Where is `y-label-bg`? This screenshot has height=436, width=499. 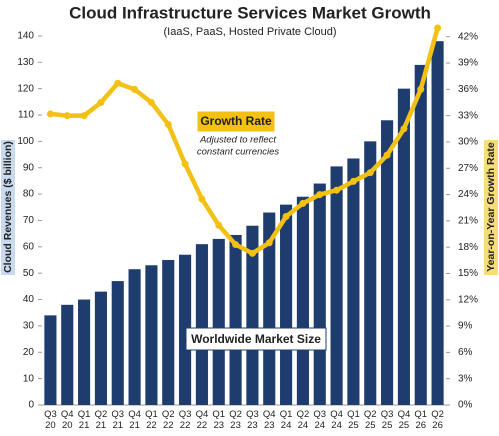 y-label-bg is located at coordinates (8, 207).